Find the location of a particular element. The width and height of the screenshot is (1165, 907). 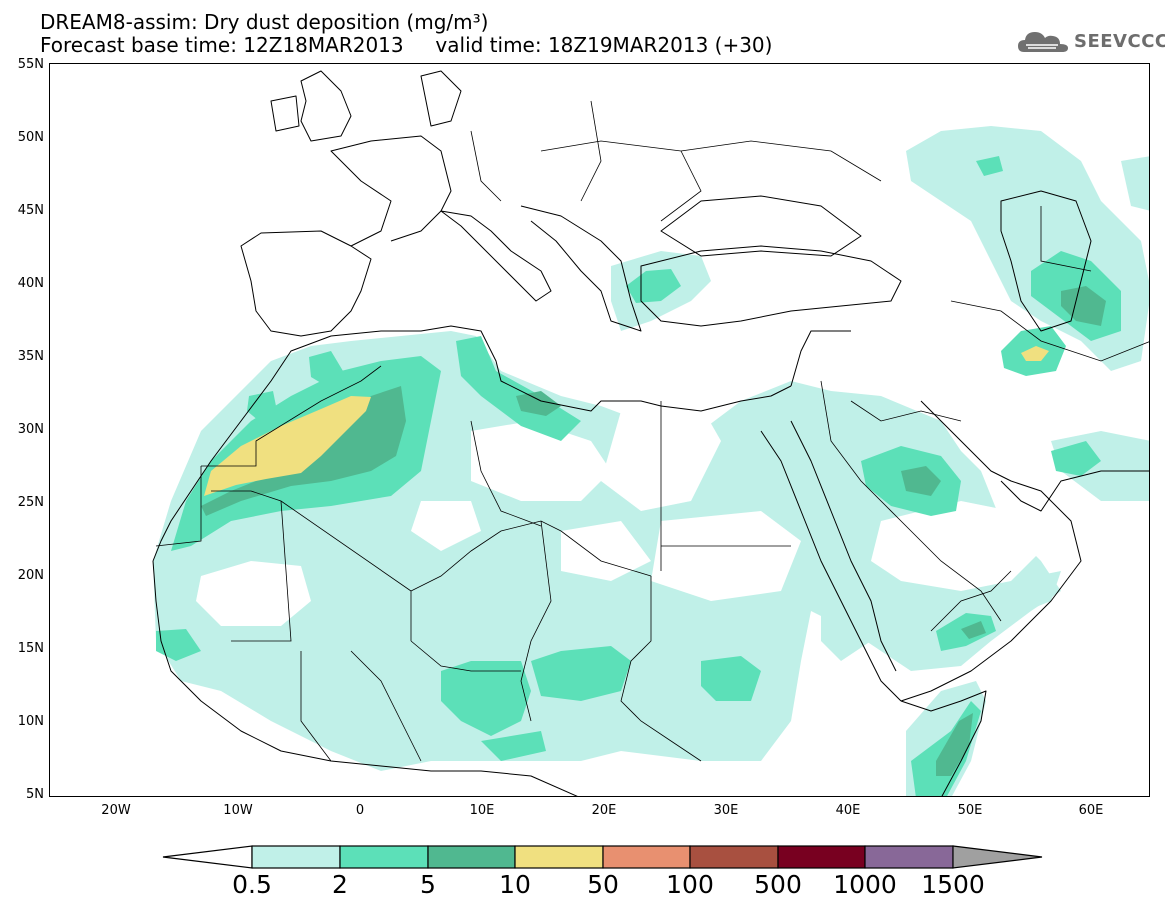

logo-text: SEEVCCC is located at coordinates (1119, 41).